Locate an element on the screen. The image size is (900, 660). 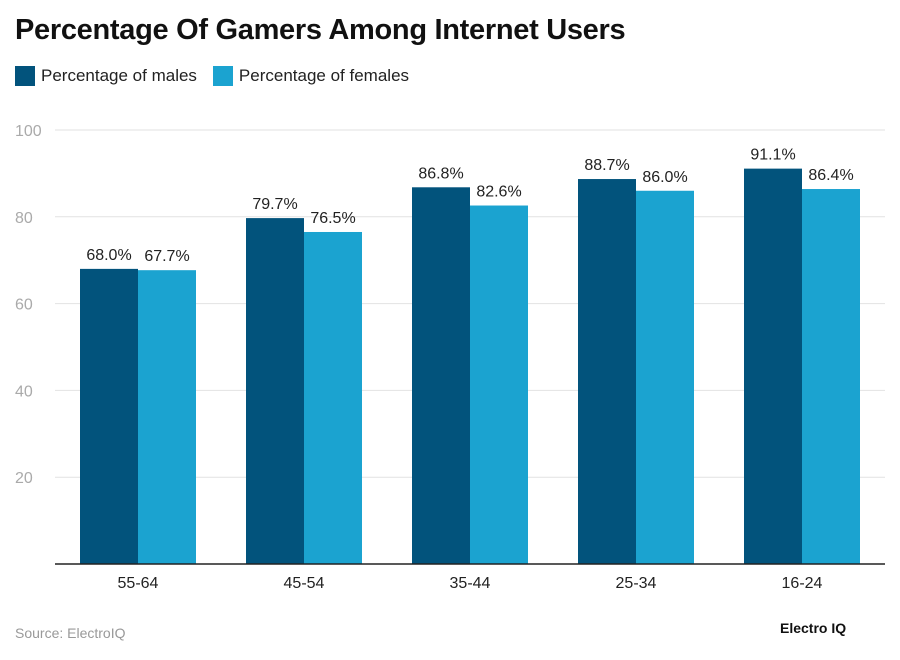
legend-swatch-males is located at coordinates (25, 76).